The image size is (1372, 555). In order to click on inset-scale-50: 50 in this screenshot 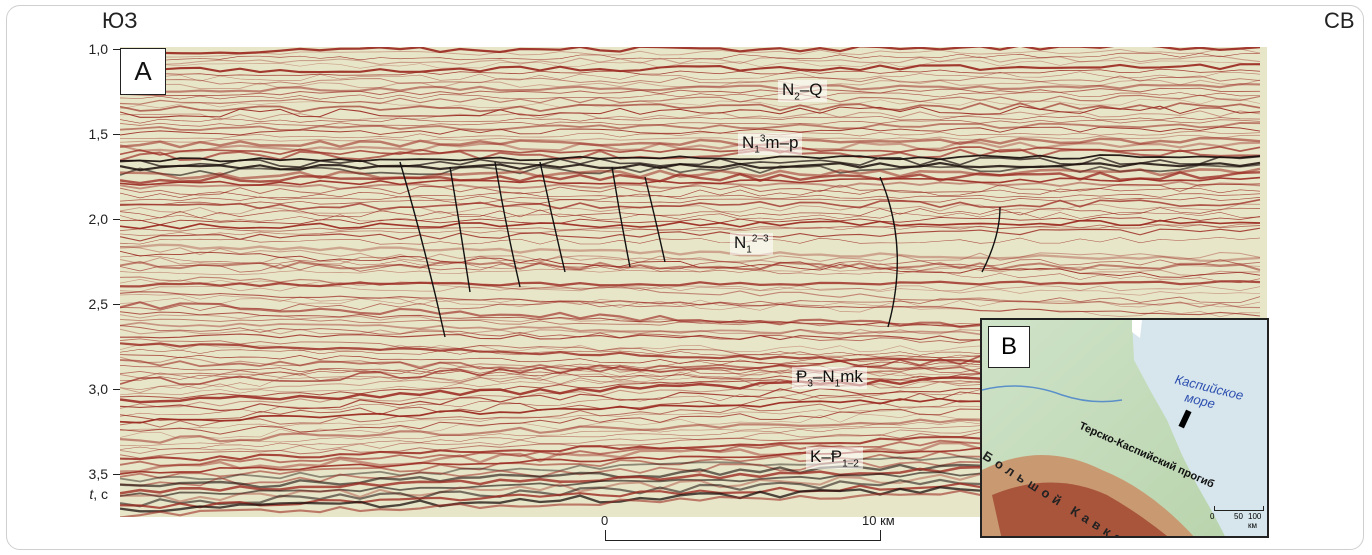, I will do `click(1238, 516)`.